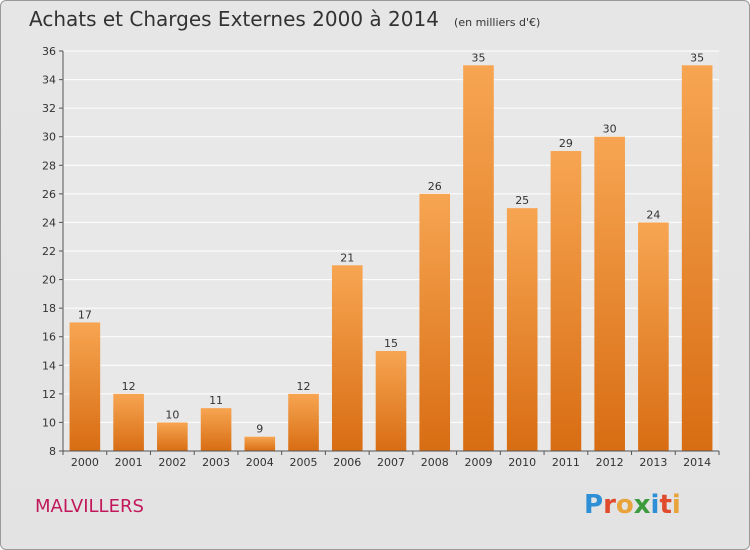 The height and width of the screenshot is (550, 750). I want to click on x-tick-label: 2003, so click(216, 462).